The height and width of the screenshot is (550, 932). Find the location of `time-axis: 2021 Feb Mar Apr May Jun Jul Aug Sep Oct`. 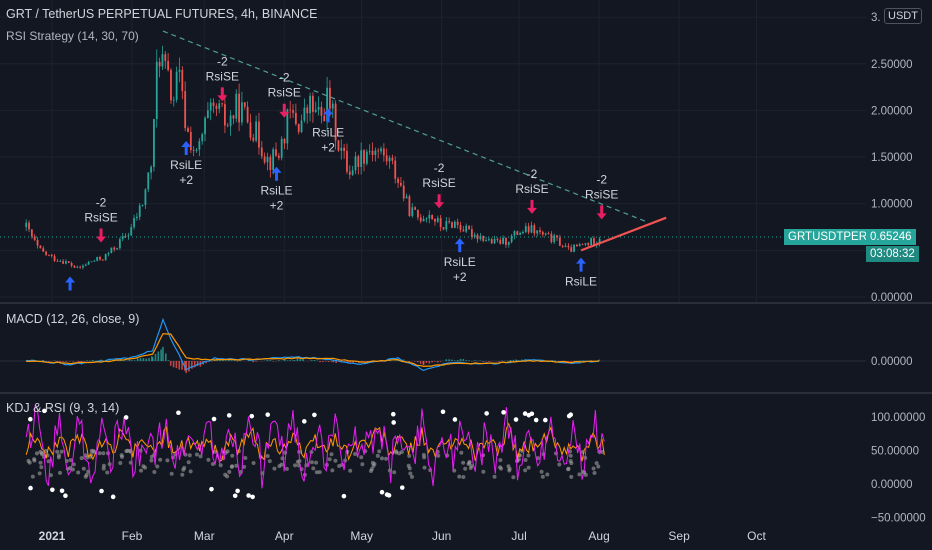

time-axis: 2021 Feb Mar Apr May Jun Jul Aug Sep Oct is located at coordinates (466, 536).